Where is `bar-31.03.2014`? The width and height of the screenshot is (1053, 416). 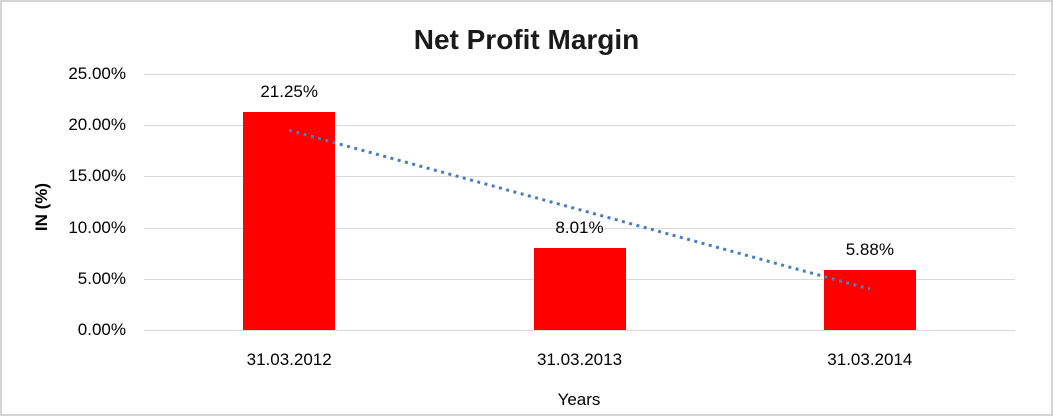
bar-31.03.2014 is located at coordinates (869, 299).